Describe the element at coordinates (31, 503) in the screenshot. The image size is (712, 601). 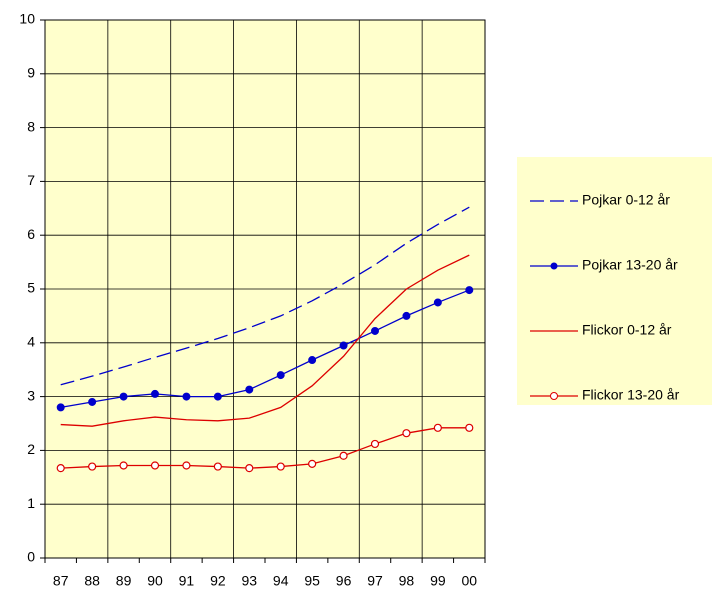
I see `y-tick-label: 1` at that location.